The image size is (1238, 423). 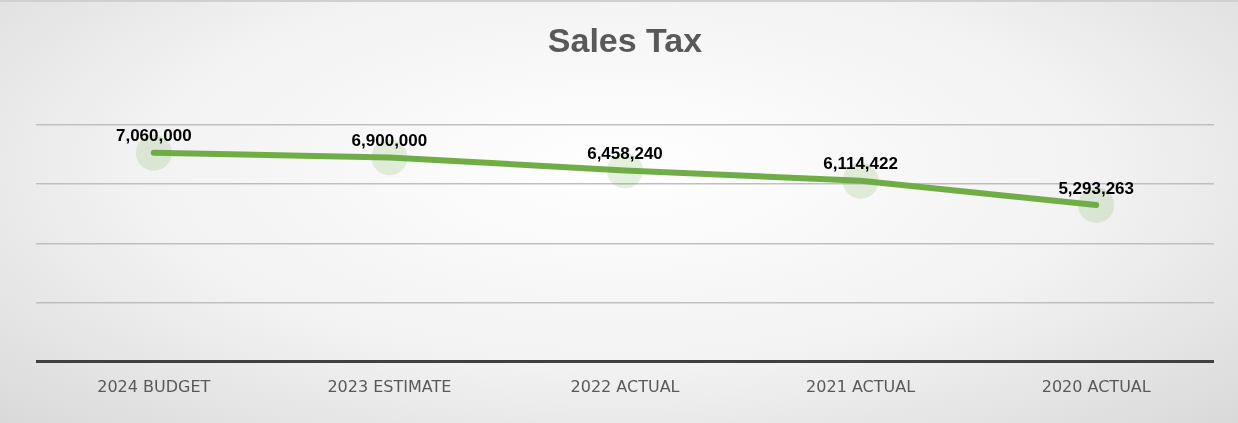 I want to click on x-tick-label: 2022 ACTUAL, so click(x=625, y=386).